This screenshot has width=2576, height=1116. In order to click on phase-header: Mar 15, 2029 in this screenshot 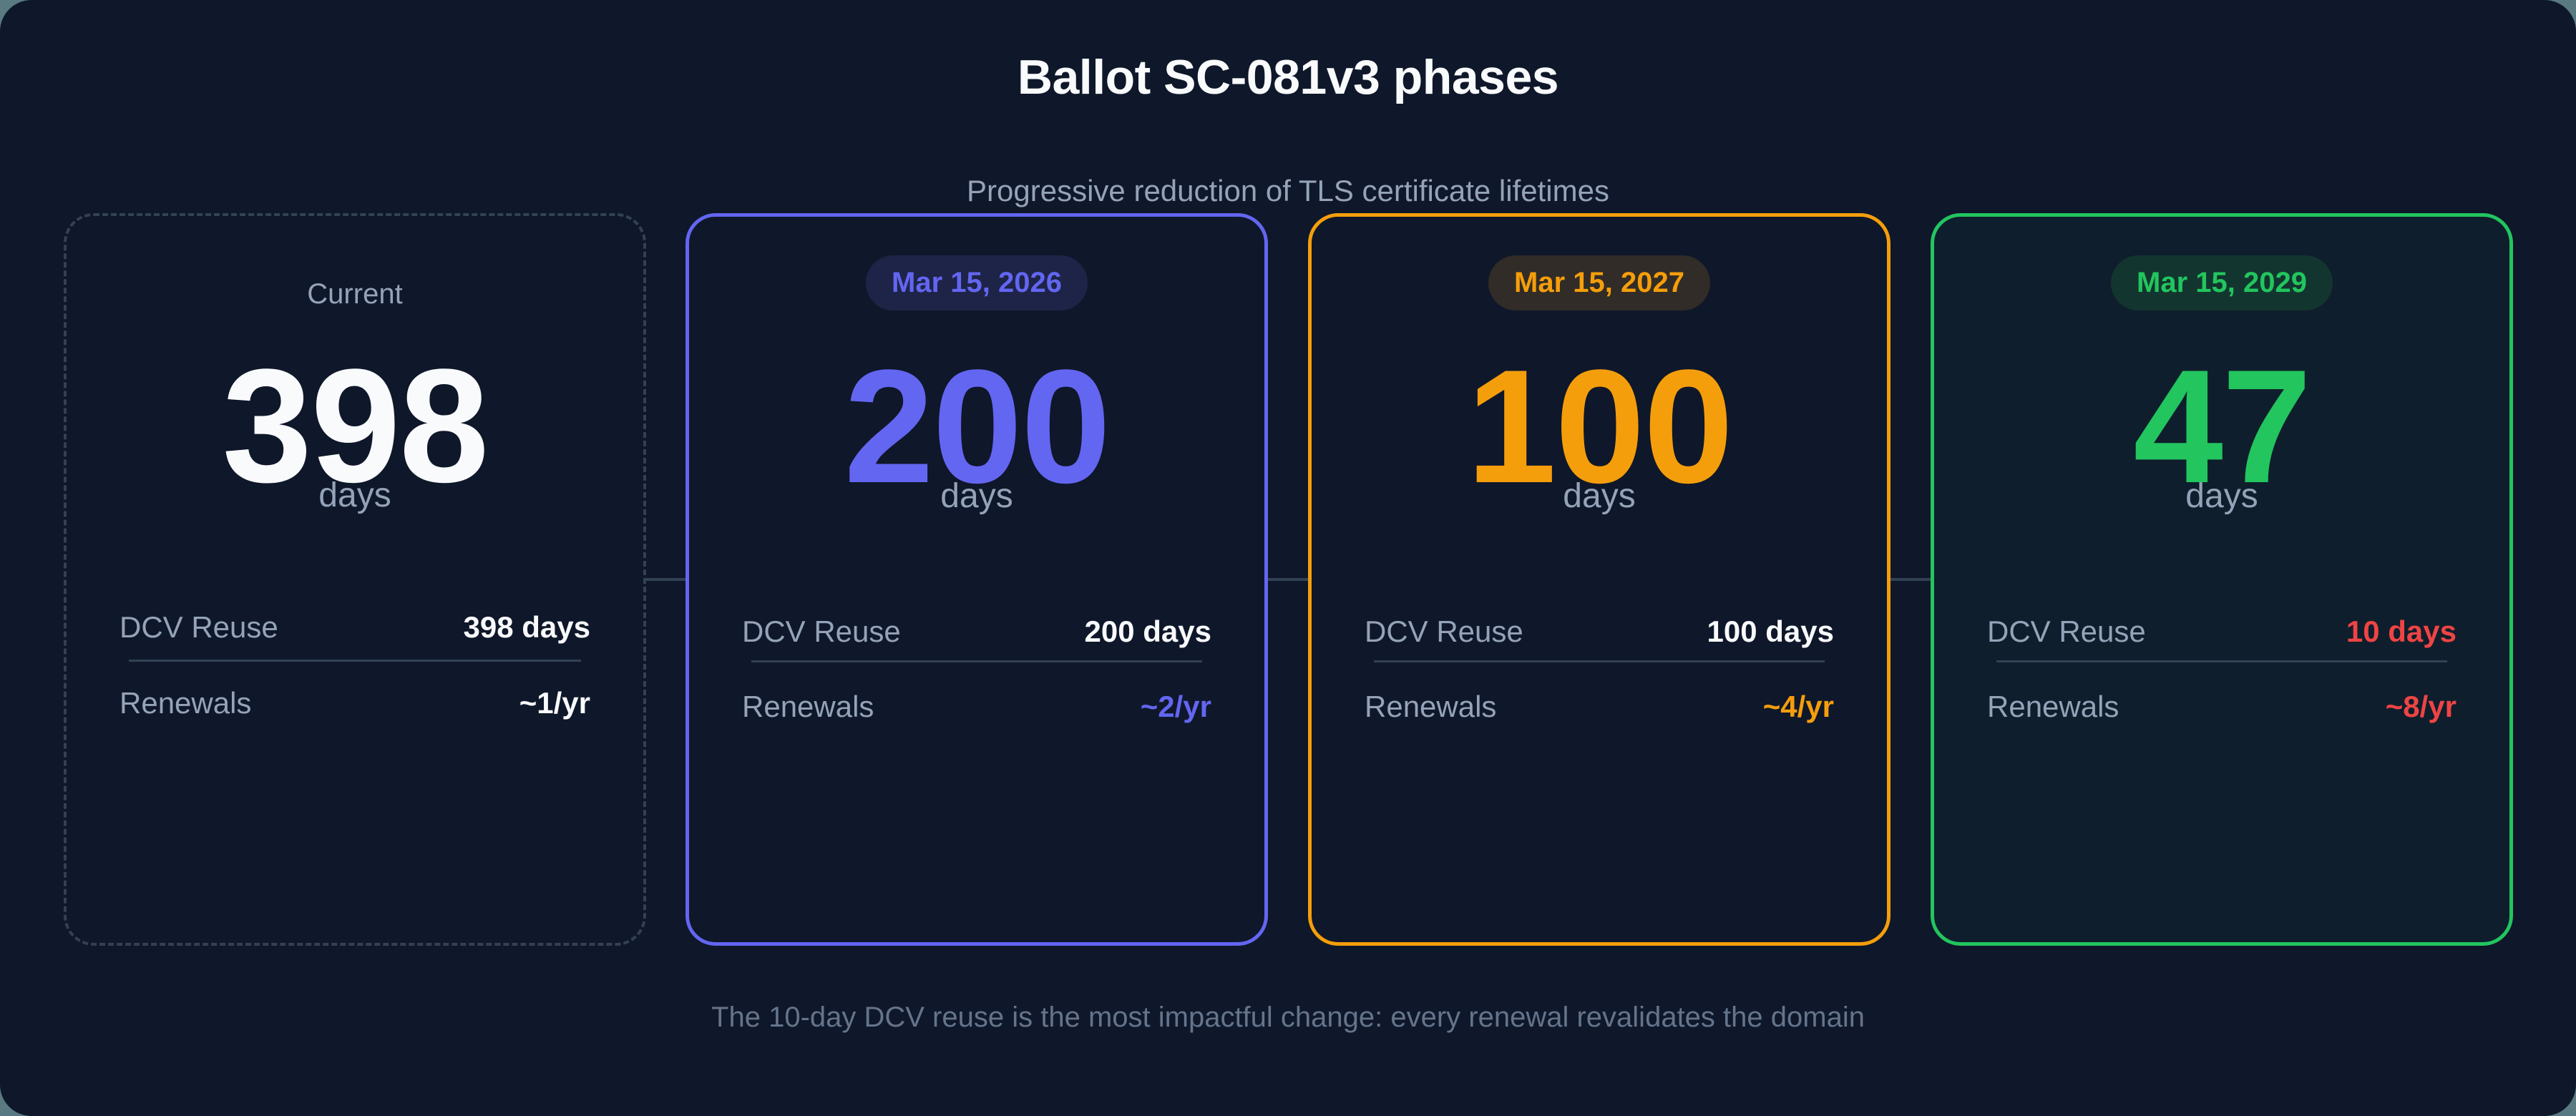, I will do `click(2221, 283)`.